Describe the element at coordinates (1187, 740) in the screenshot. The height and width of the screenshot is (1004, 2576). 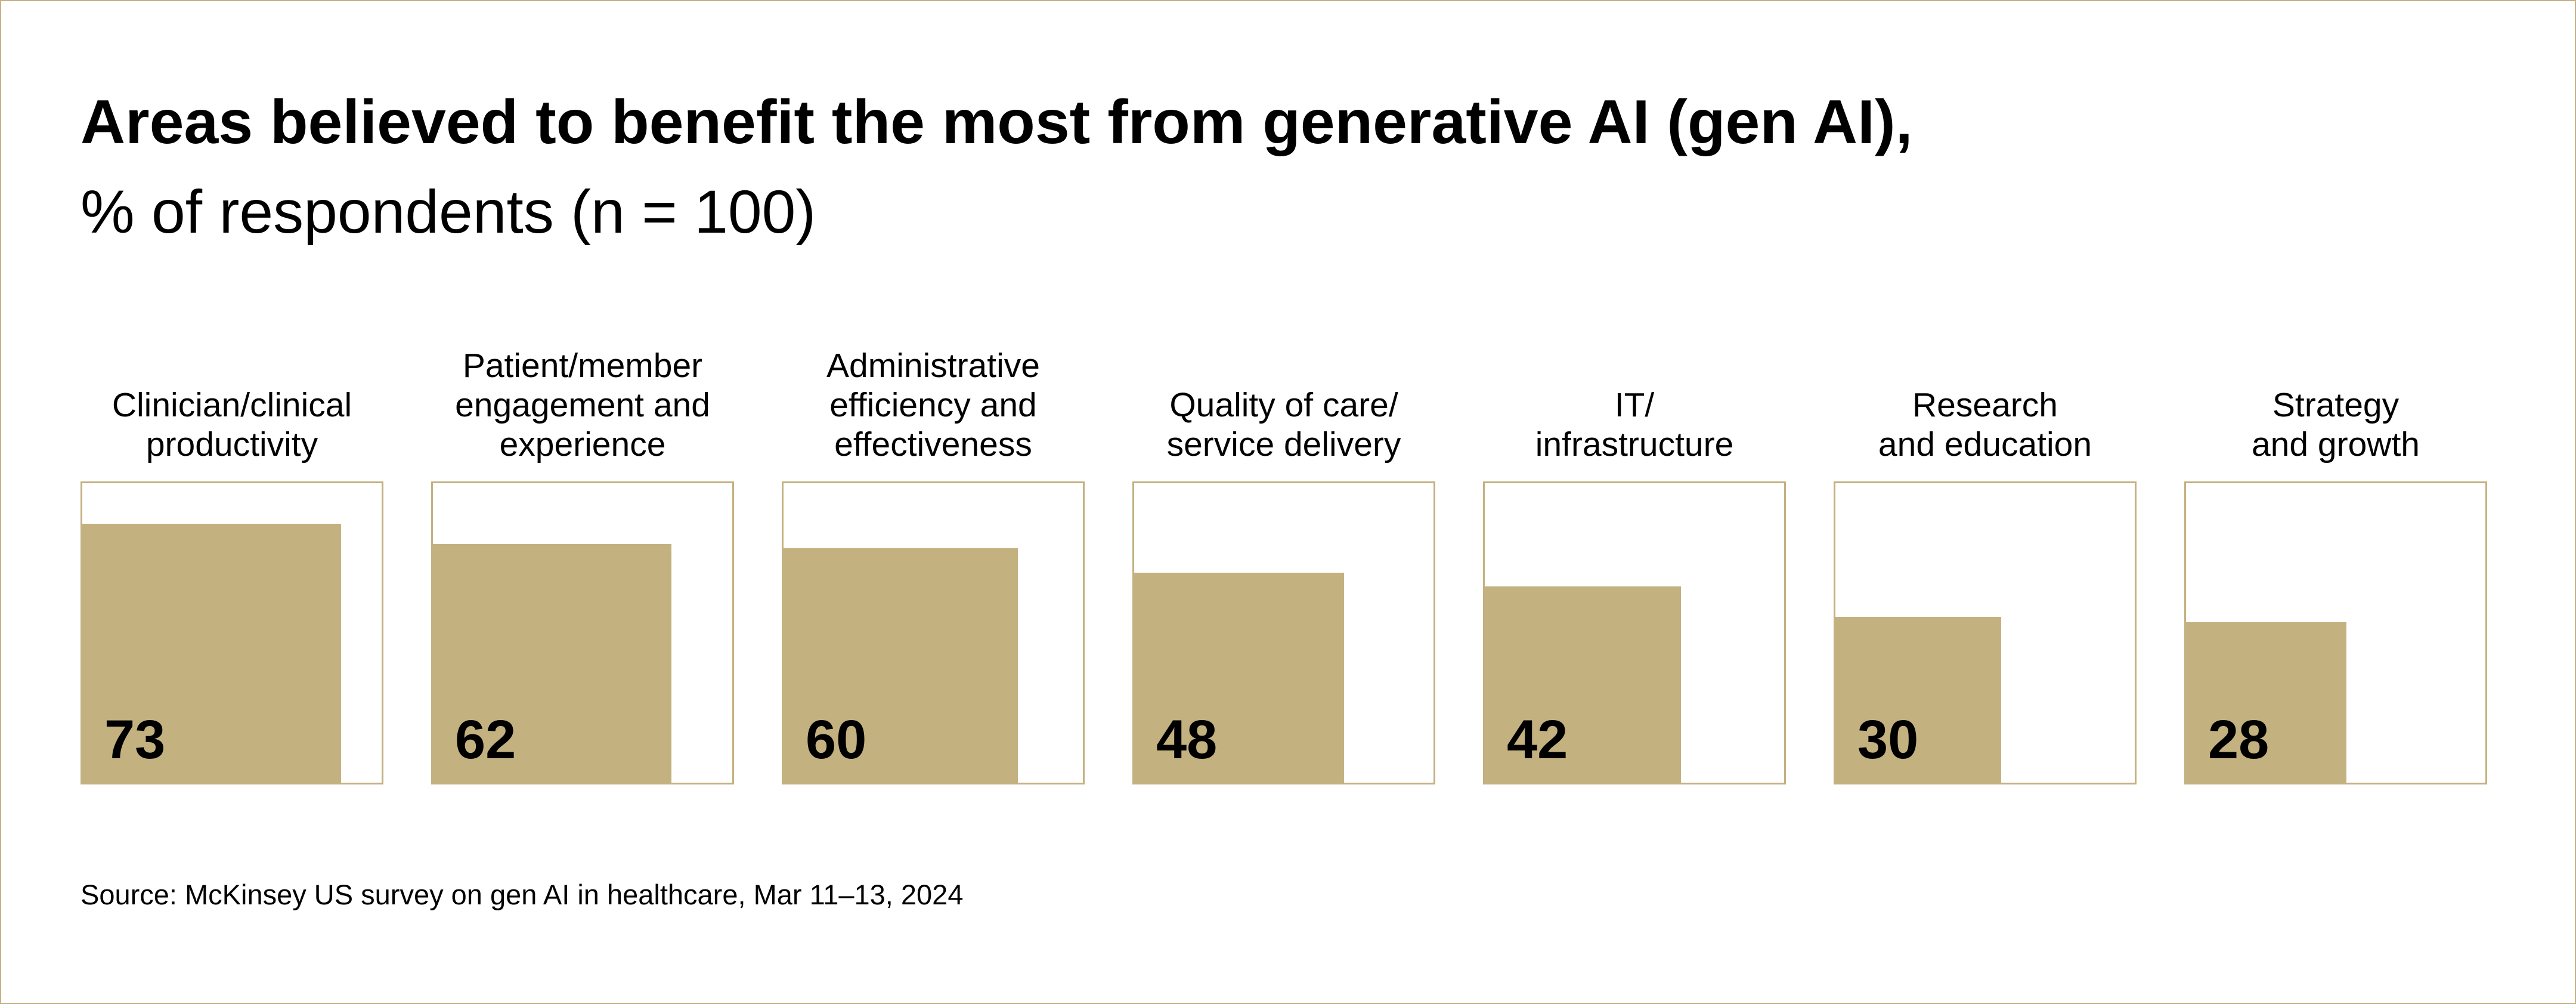
I see `data-label: 48` at that location.